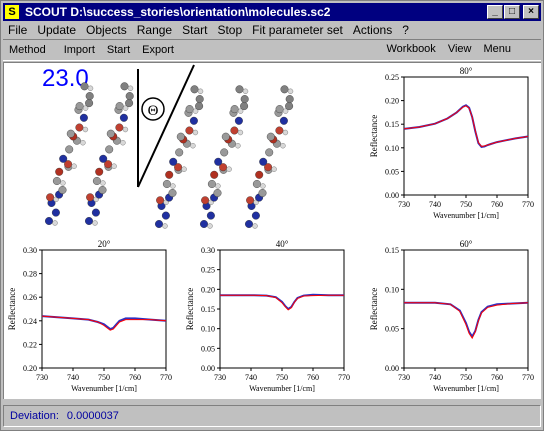  What do you see at coordinates (104, 323) in the screenshot?
I see `simulated-spectrum-line` at bounding box center [104, 323].